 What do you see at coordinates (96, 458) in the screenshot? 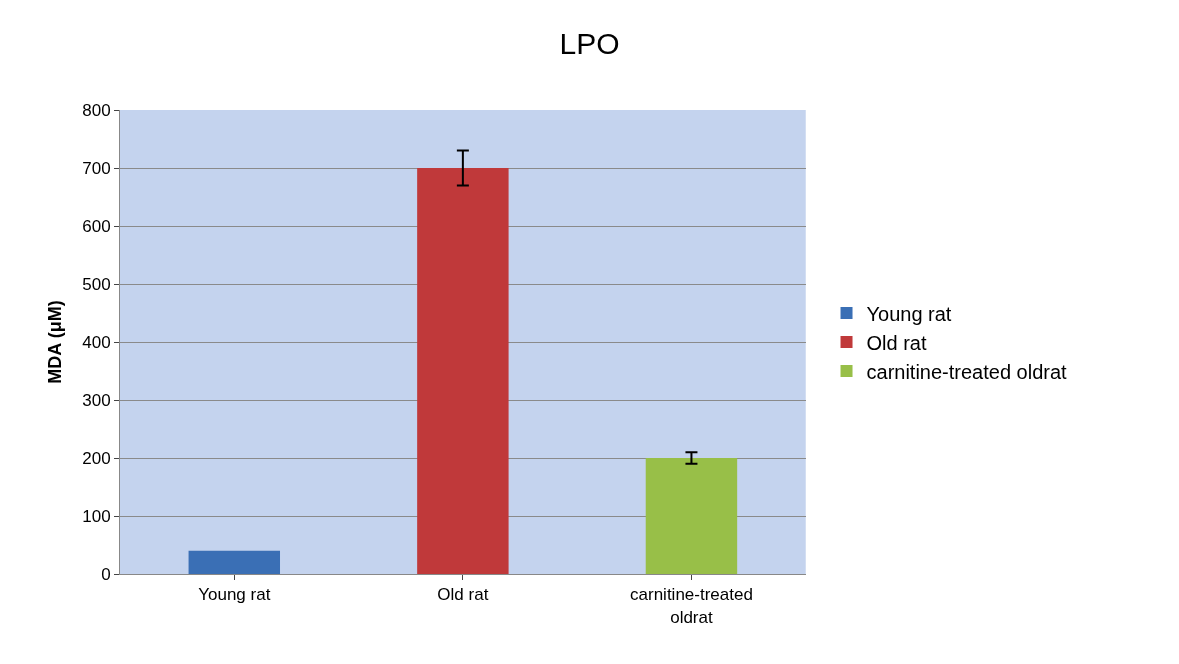
I see `y-tick-label: 200` at bounding box center [96, 458].